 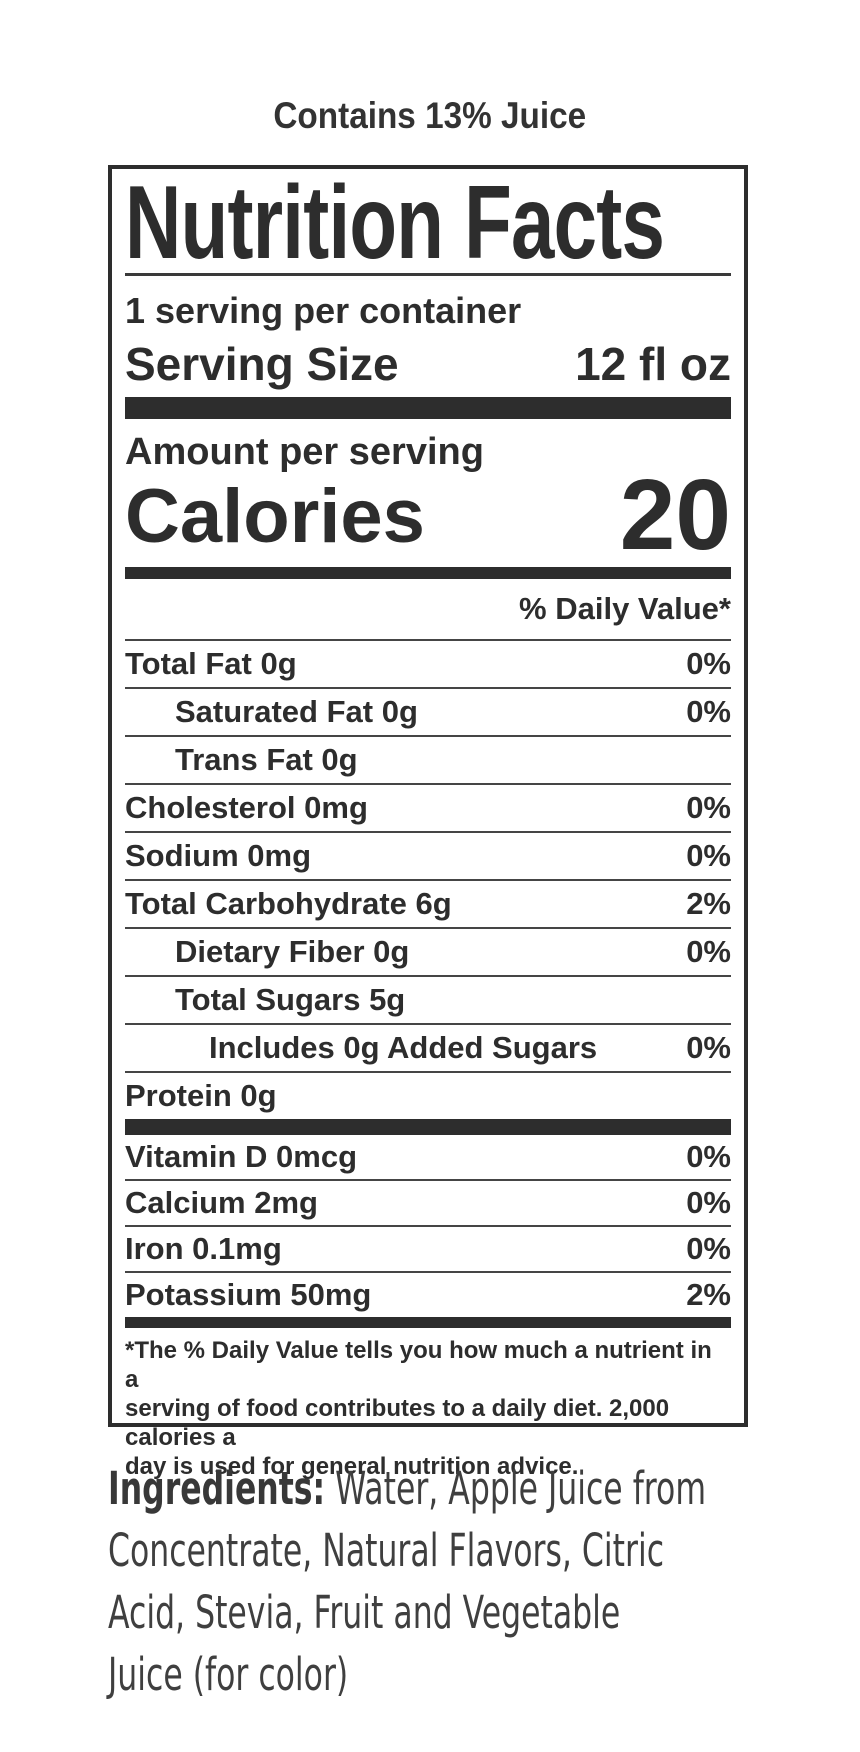 What do you see at coordinates (428, 408) in the screenshot?
I see `thick-divider-bar-top` at bounding box center [428, 408].